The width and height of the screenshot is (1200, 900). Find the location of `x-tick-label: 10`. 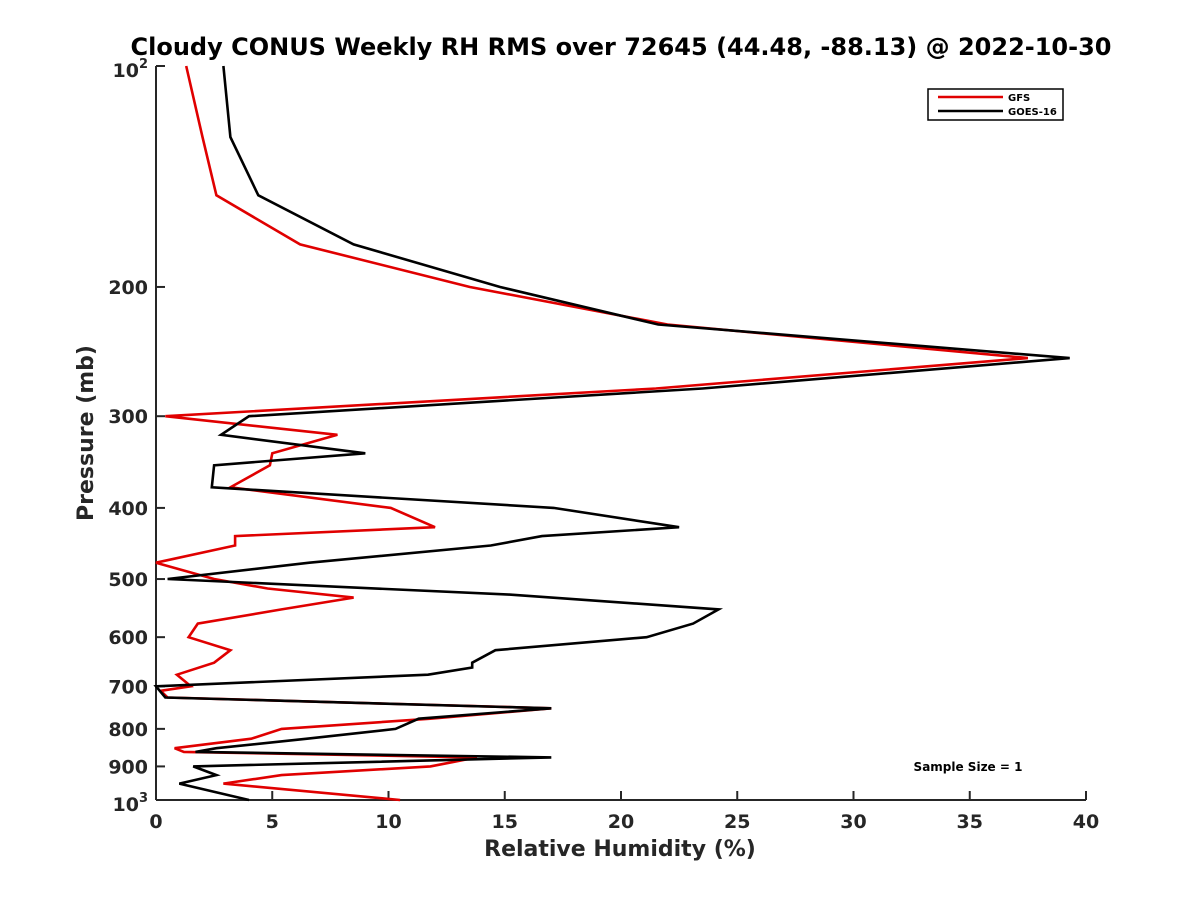

x-tick-label: 10 is located at coordinates (388, 822).